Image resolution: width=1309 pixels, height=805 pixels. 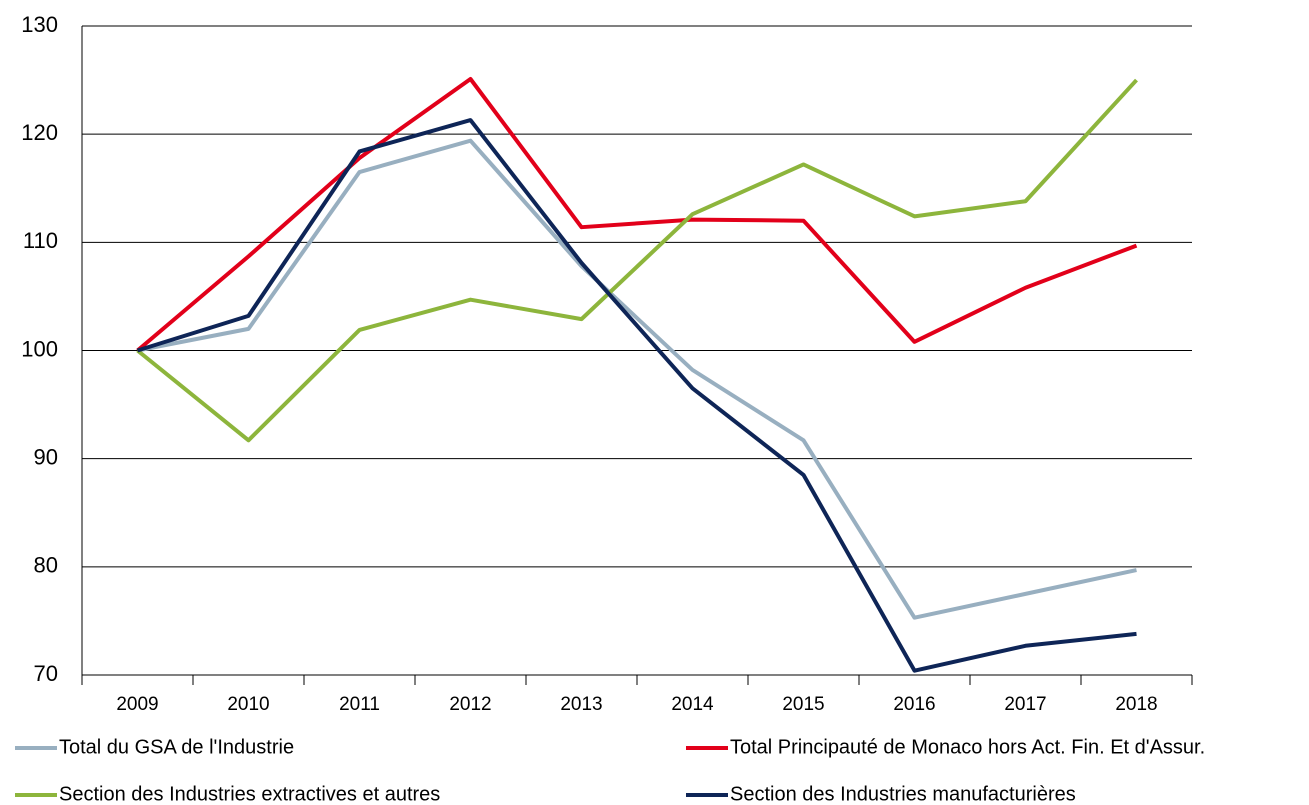 What do you see at coordinates (581, 704) in the screenshot?
I see `x-tick-label: 2013` at bounding box center [581, 704].